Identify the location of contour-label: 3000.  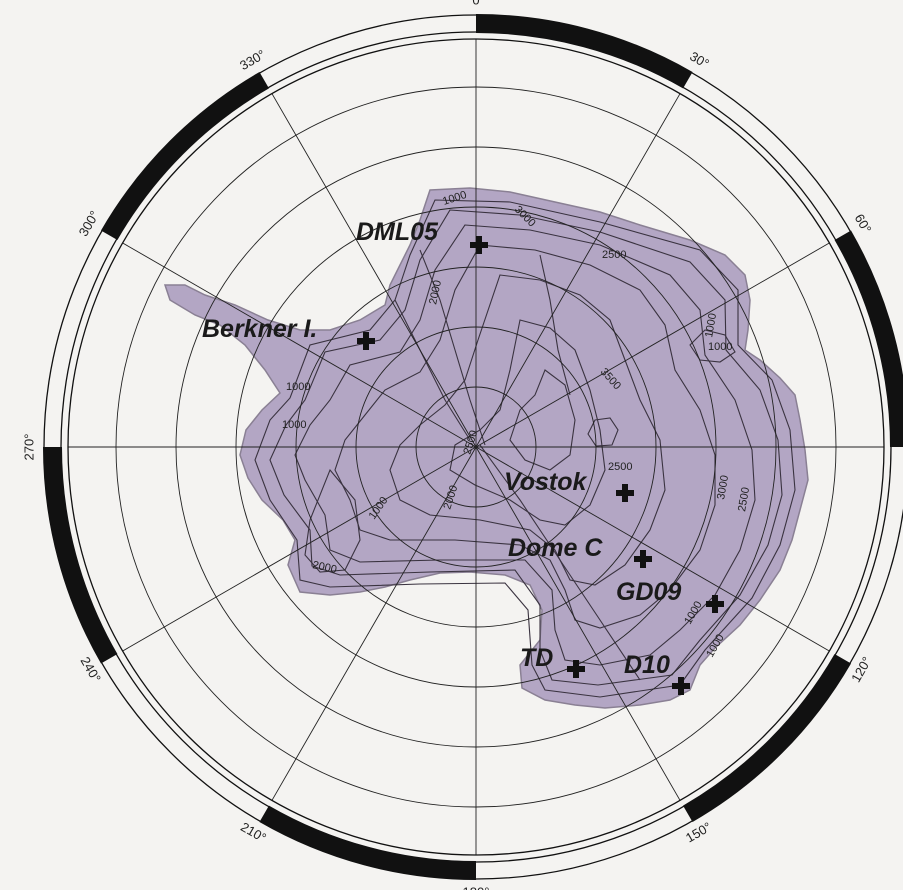
(723, 487).